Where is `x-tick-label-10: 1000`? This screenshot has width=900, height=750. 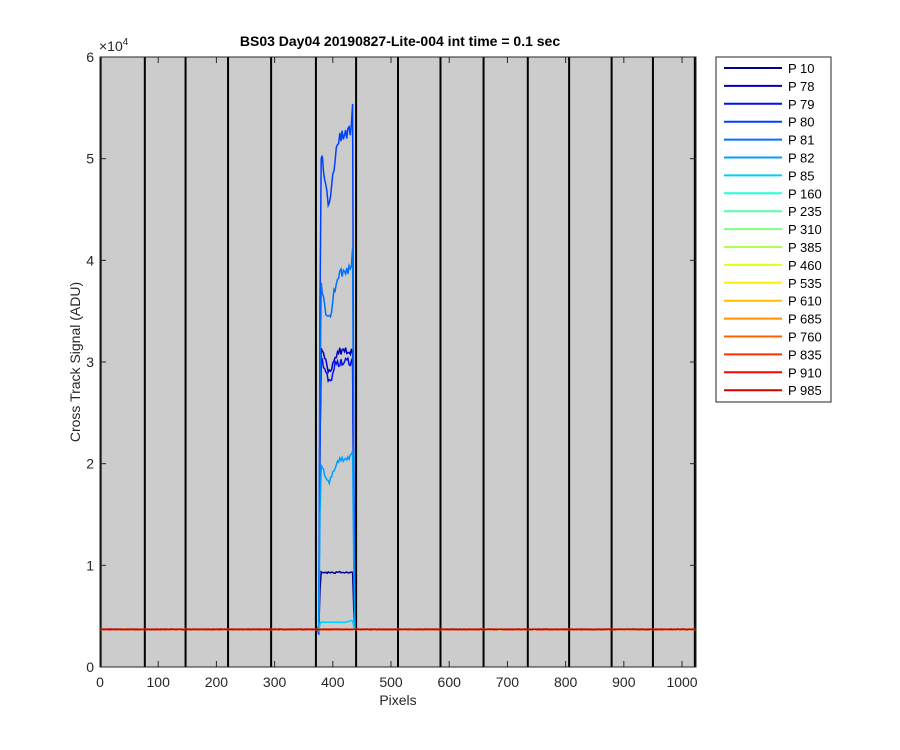 x-tick-label-10: 1000 is located at coordinates (681, 682).